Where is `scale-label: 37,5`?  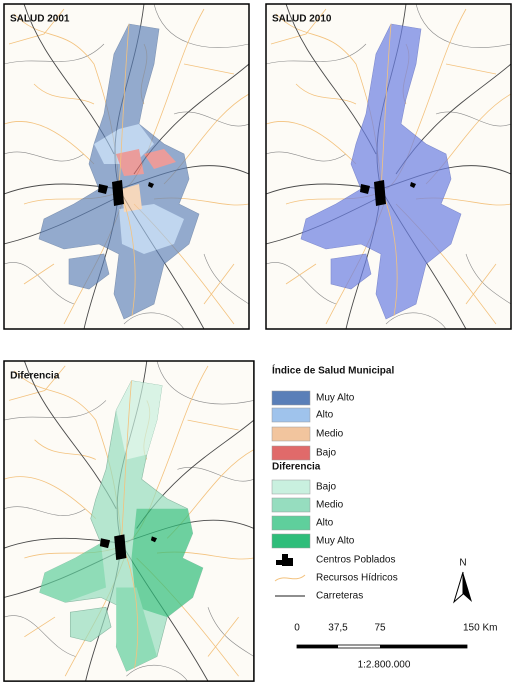
scale-label: 37,5 is located at coordinates (338, 628).